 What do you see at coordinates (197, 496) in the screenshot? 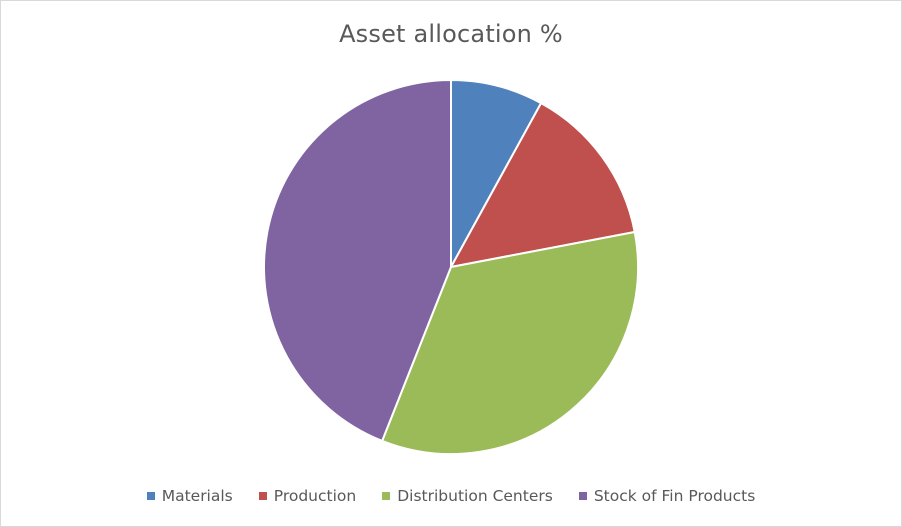
I see `legend-label: Materials` at bounding box center [197, 496].